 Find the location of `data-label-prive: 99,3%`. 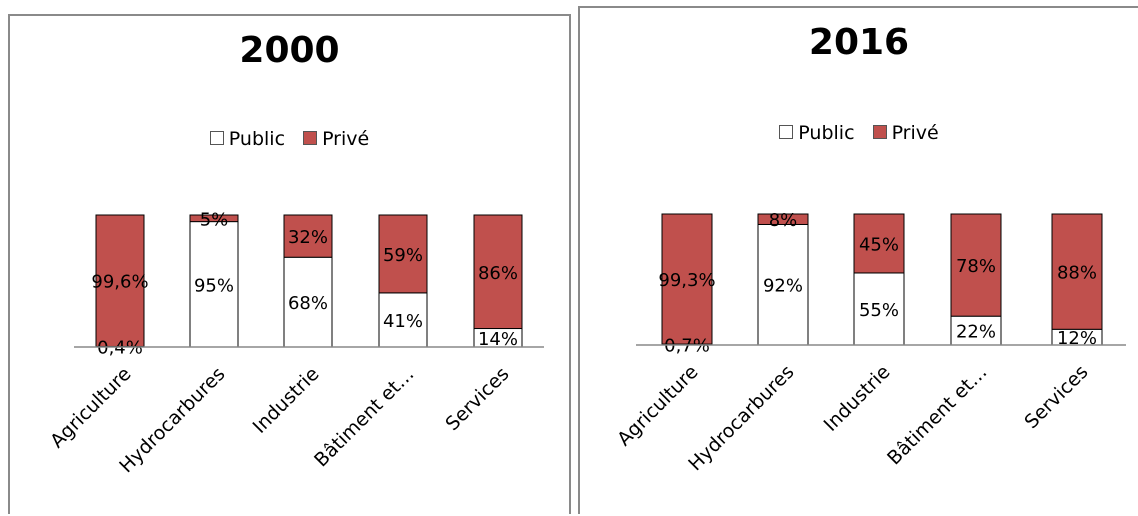

data-label-prive: 99,3% is located at coordinates (686, 280).